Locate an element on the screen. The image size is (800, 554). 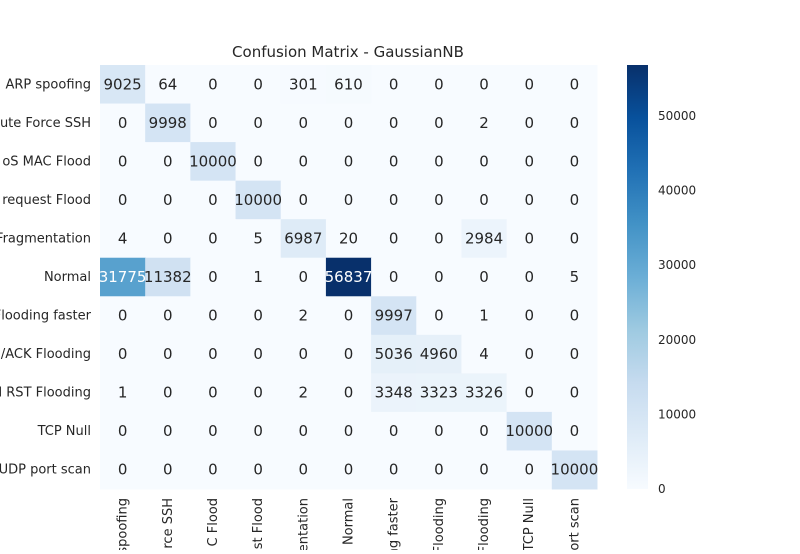
colorbar-tick-label: 20000 is located at coordinates (677, 340).